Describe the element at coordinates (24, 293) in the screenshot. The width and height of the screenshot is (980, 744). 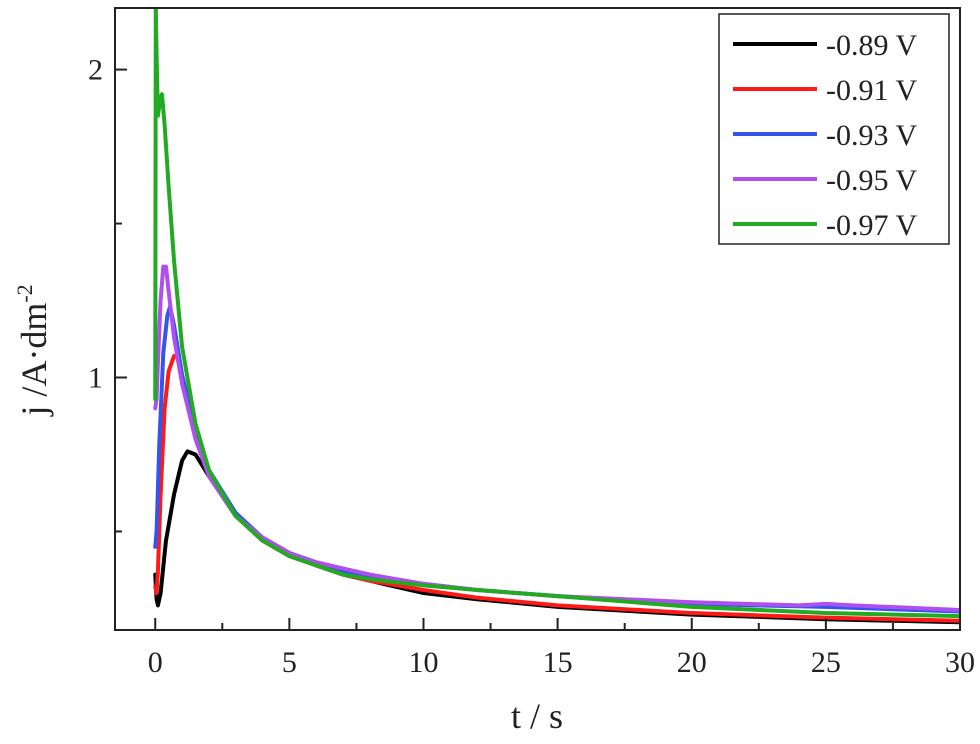
I see `y-axis-title-superscript: -2` at that location.